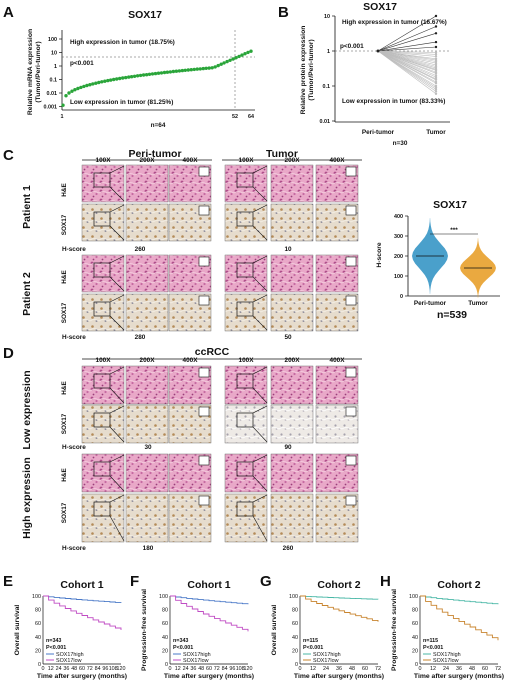 Image resolution: width=510 pixels, height=685 pixels. Describe the element at coordinates (82, 63) in the screenshot. I see `panel-a-pvalue: p<0.001` at that location.